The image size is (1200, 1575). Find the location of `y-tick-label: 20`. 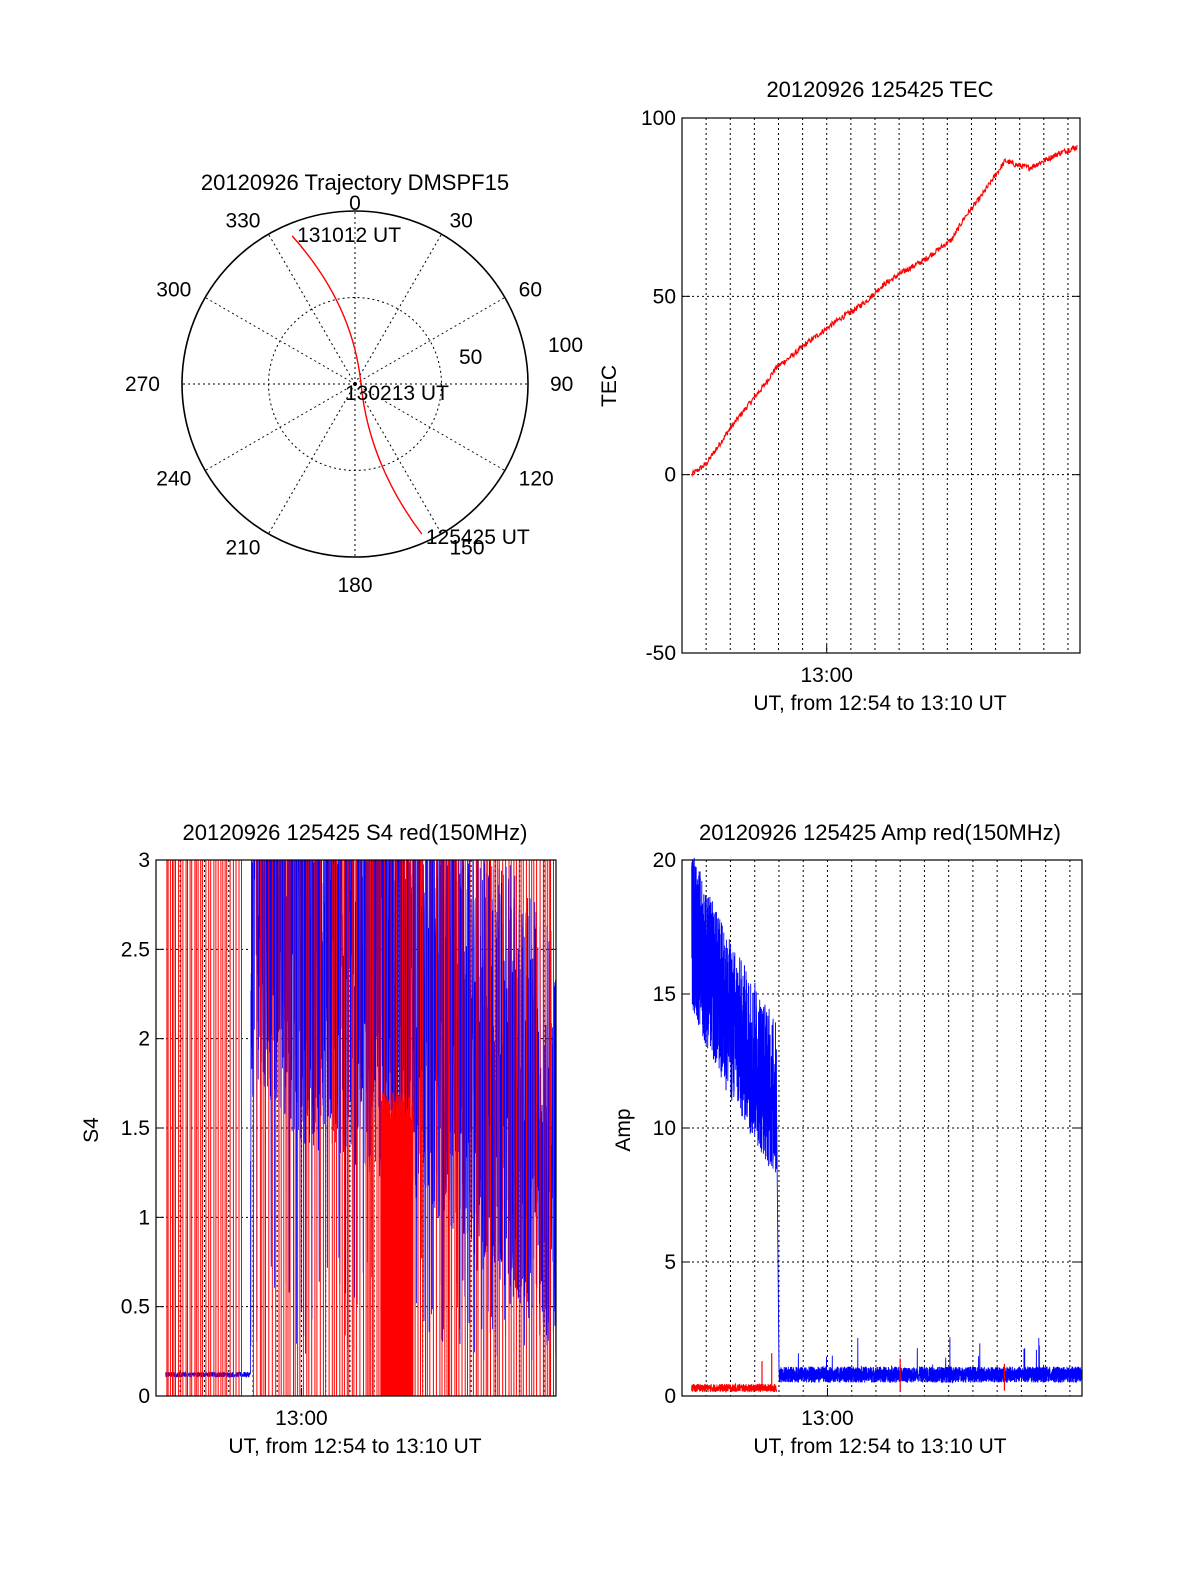

y-tick-label: 20 is located at coordinates (664, 860).